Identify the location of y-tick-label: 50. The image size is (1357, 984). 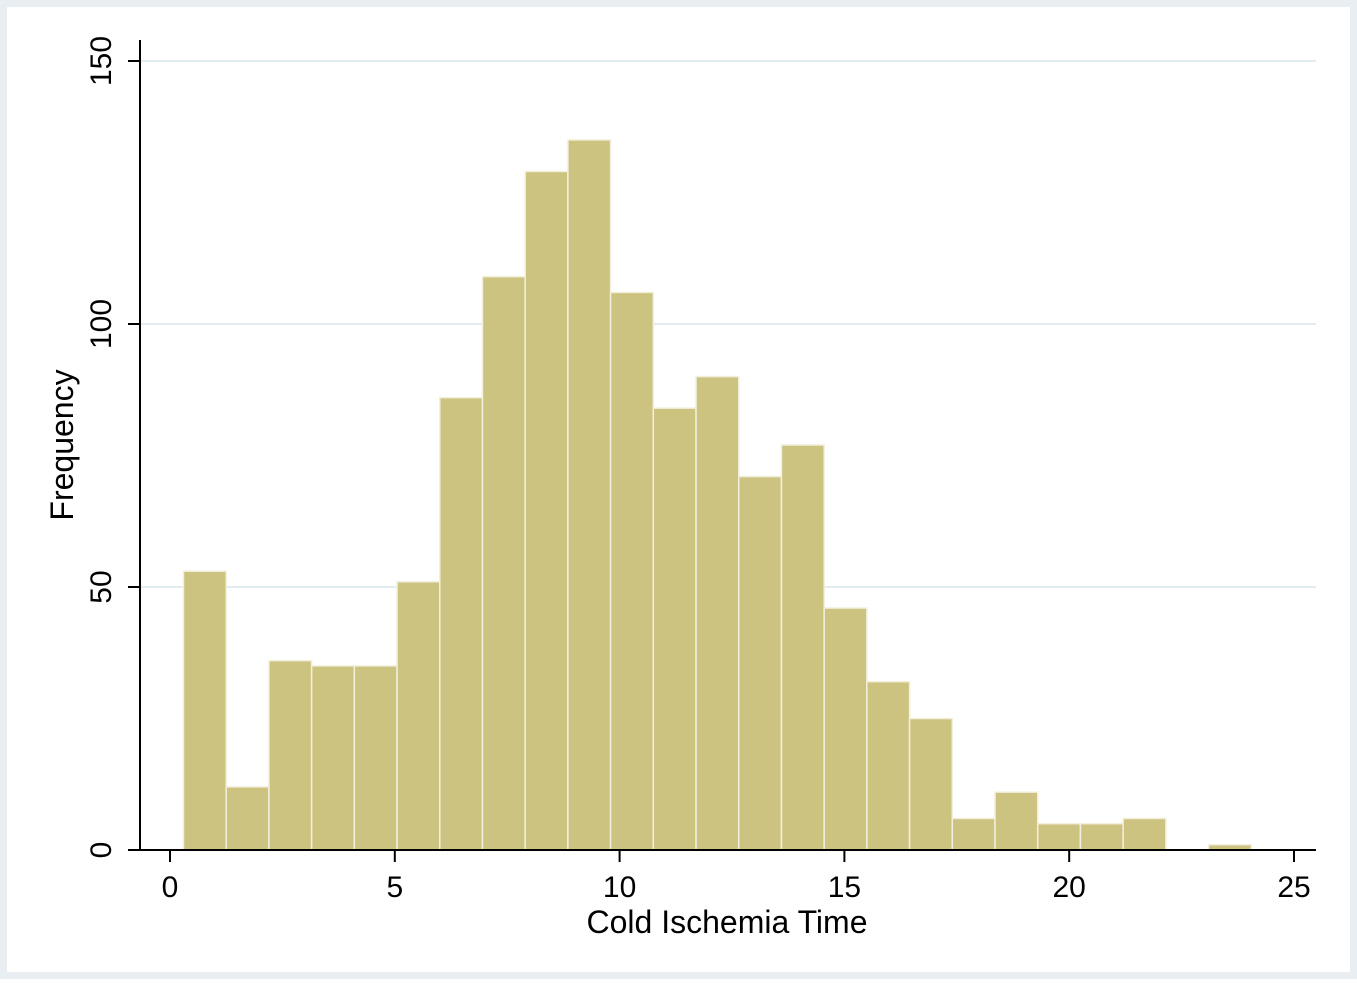
(101, 586).